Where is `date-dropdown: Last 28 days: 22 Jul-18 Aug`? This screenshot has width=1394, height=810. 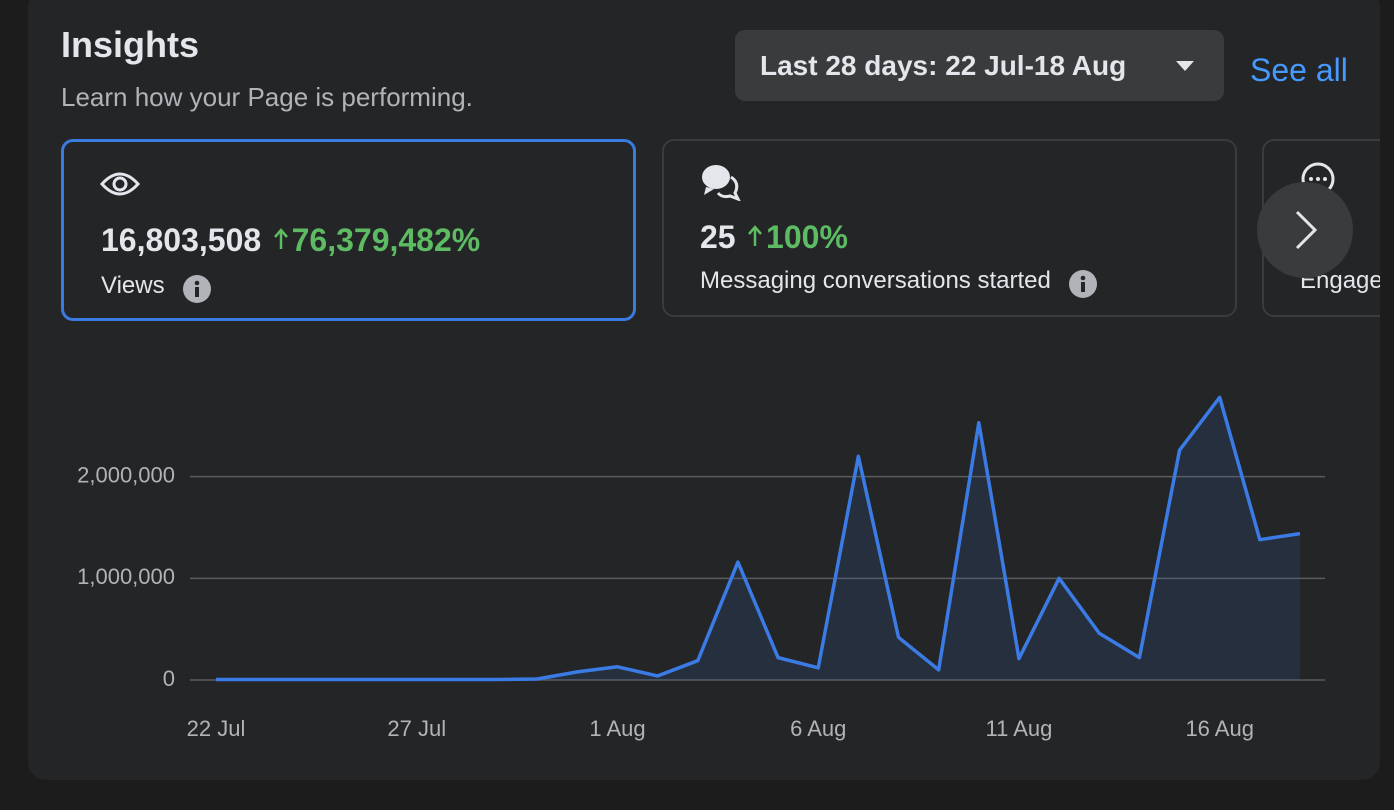
date-dropdown: Last 28 days: 22 Jul-18 Aug is located at coordinates (979, 65).